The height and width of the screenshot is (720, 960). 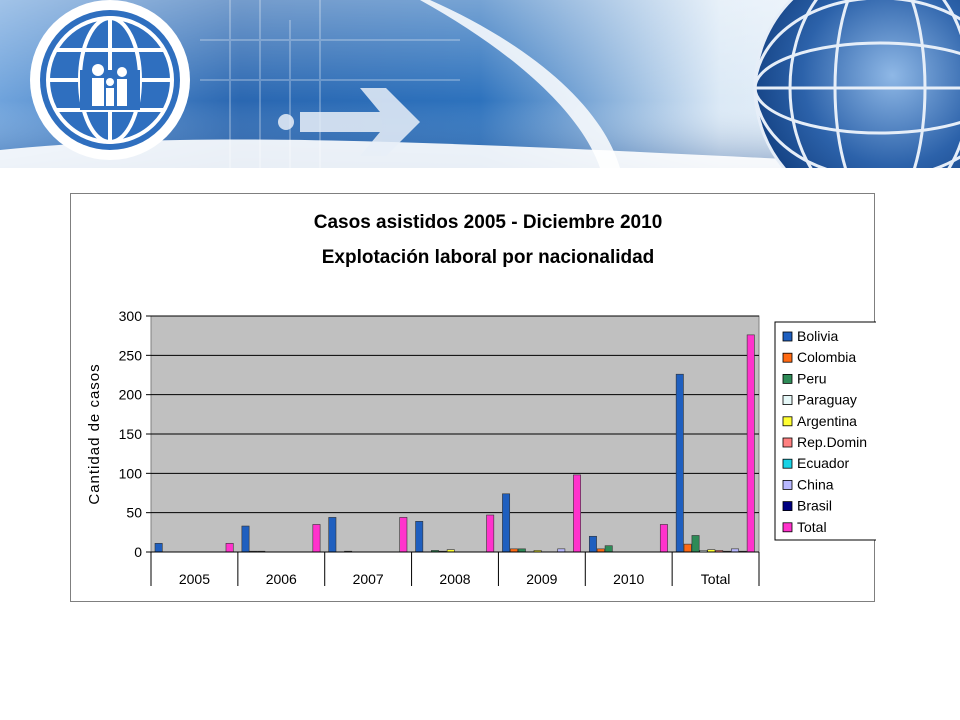 I want to click on legend-label: Total, so click(x=812, y=527).